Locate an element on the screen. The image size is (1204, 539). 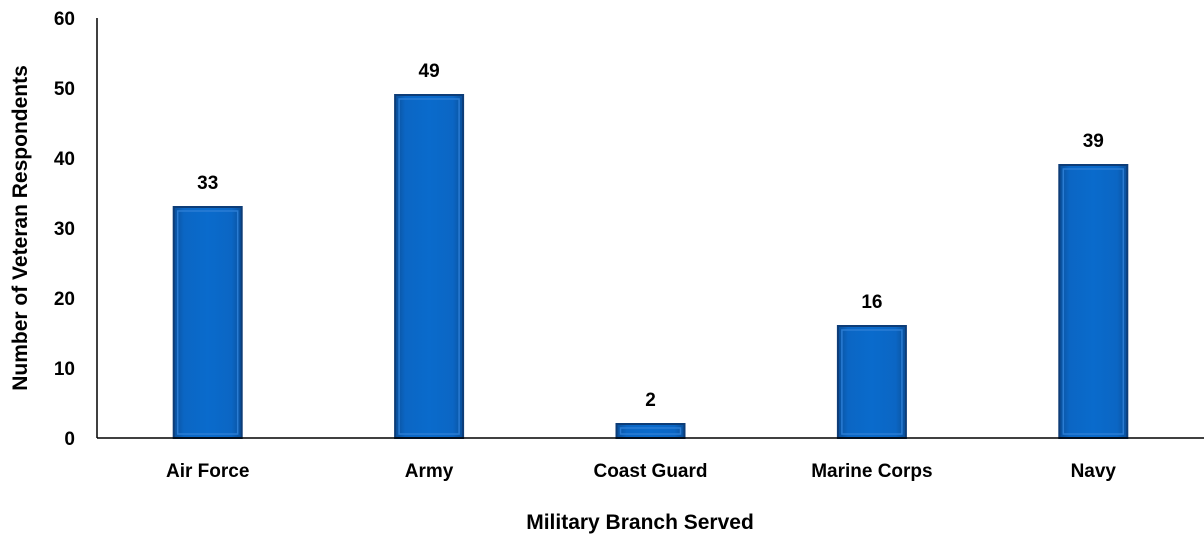
data-label: 2 is located at coordinates (650, 400).